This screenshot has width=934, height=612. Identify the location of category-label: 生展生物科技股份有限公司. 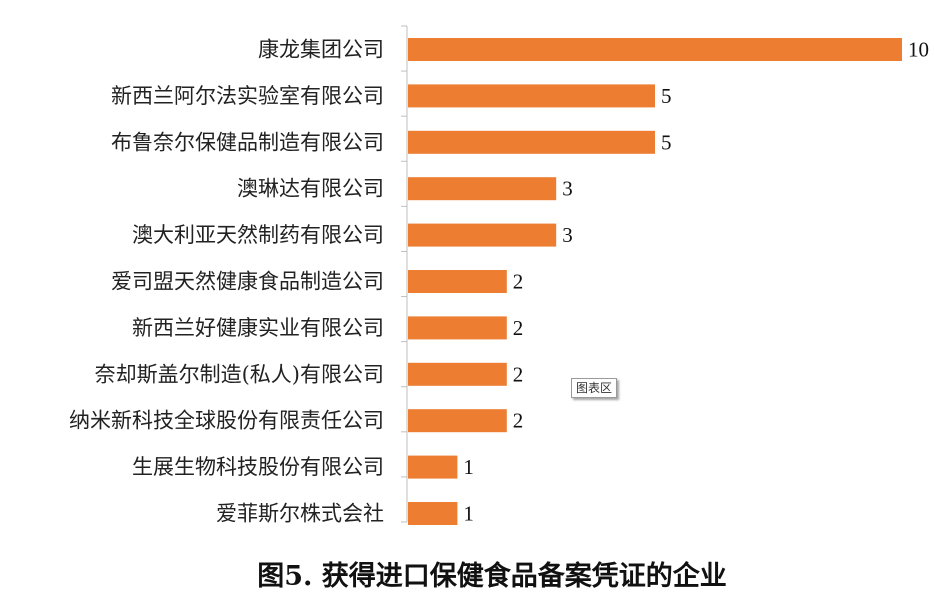
(258, 467).